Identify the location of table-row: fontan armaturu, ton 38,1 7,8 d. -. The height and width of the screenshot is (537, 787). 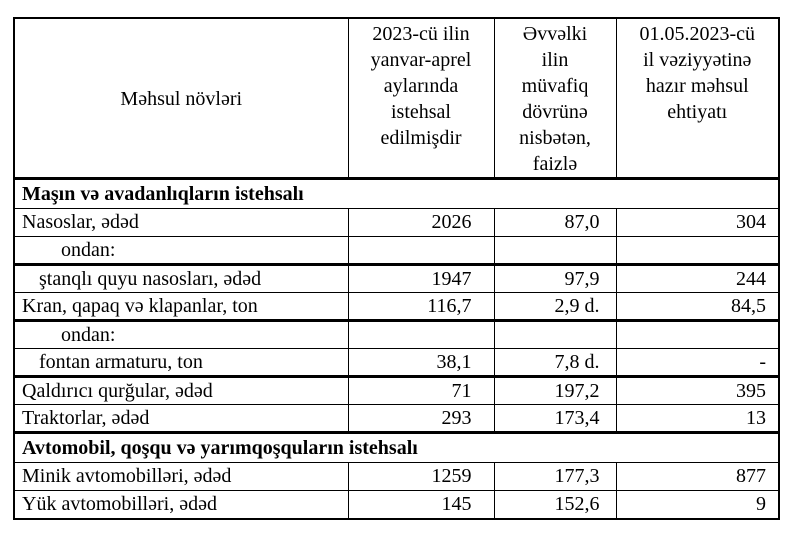
(396, 363).